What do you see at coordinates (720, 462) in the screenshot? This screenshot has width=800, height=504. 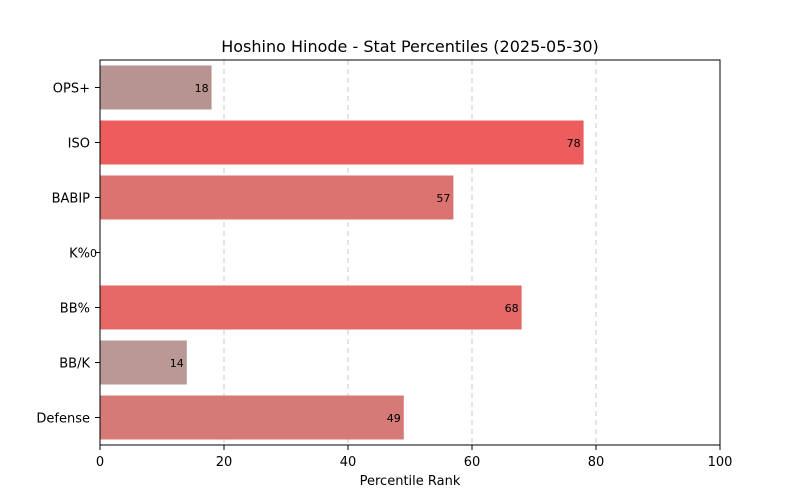 I see `x-tick-label: 100` at bounding box center [720, 462].